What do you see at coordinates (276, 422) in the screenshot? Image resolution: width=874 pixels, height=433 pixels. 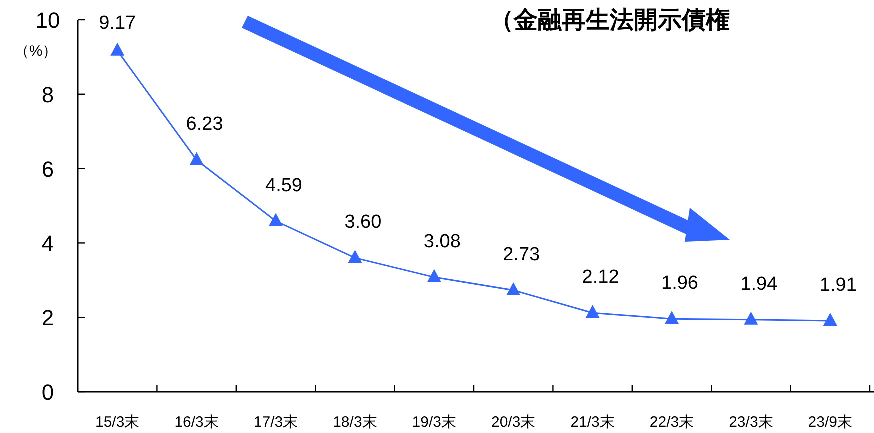 I see `x-tick-label: 17/3末` at bounding box center [276, 422].